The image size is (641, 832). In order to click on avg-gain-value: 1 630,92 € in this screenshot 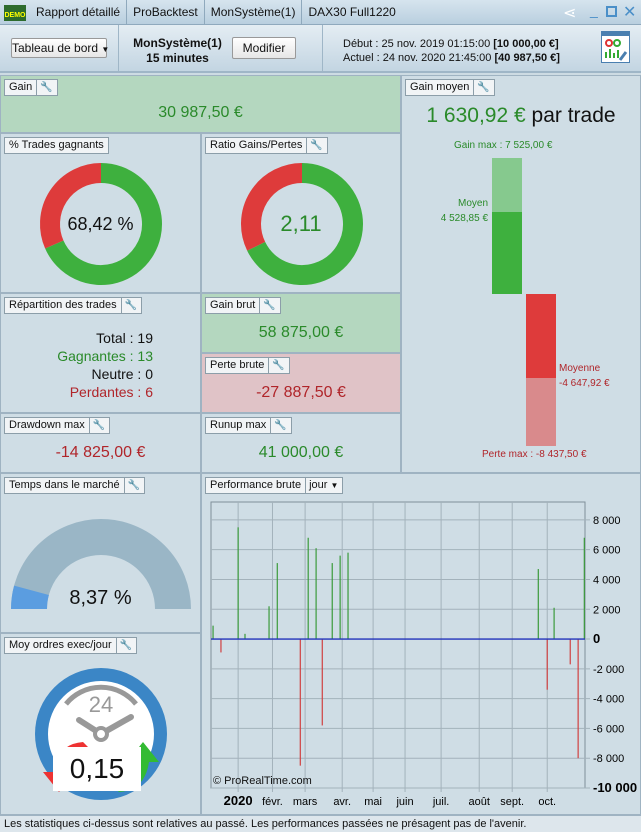, I will do `click(476, 115)`.